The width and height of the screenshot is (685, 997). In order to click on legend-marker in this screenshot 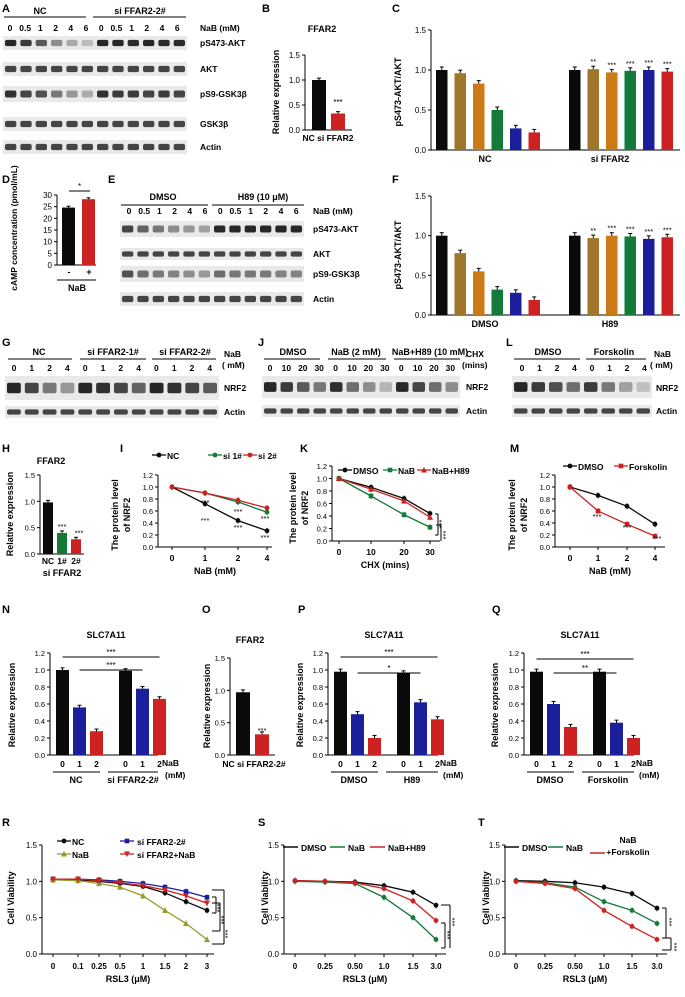, I will do `click(570, 466)`.